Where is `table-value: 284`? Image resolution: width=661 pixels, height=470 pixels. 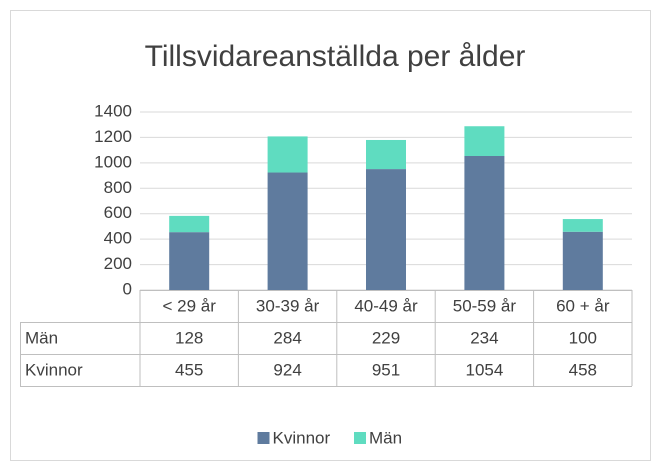 table-value: 284 is located at coordinates (287, 337).